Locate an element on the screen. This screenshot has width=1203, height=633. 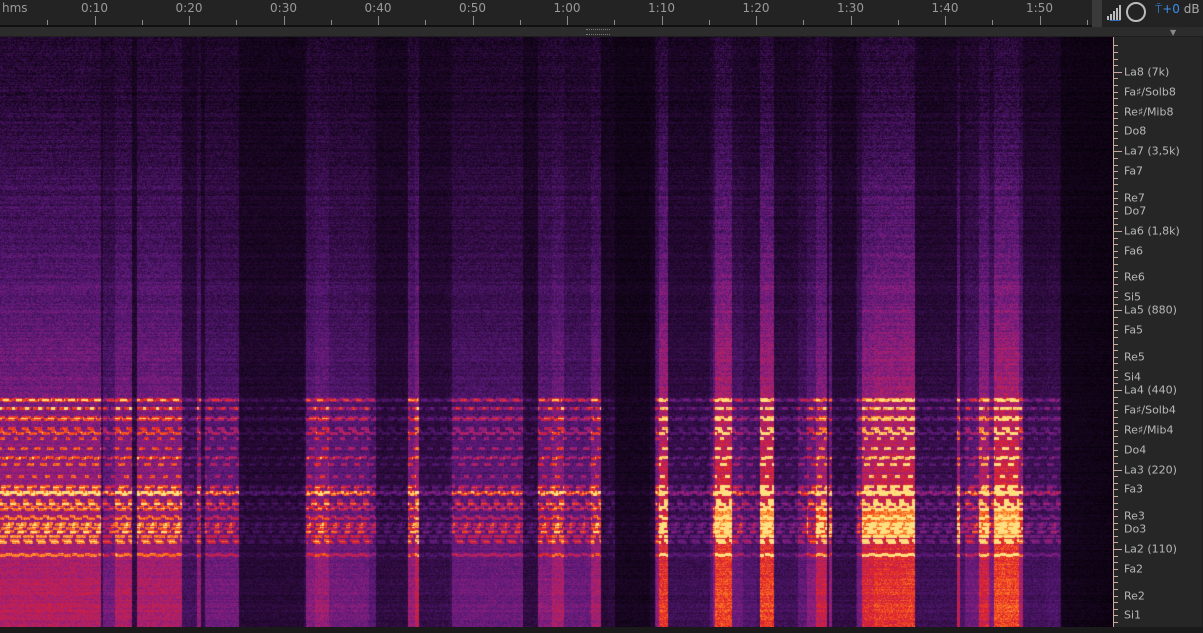
pitch-label: Re♯/Mib4 is located at coordinates (1149, 430).